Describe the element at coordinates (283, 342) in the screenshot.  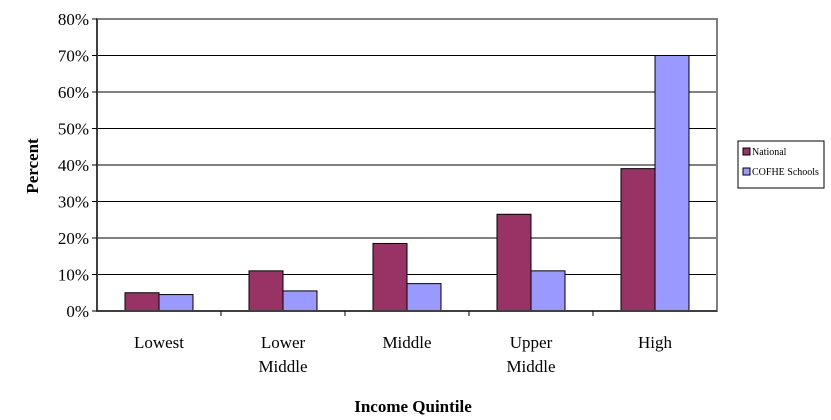
I see `x-tick-label: Lower` at that location.